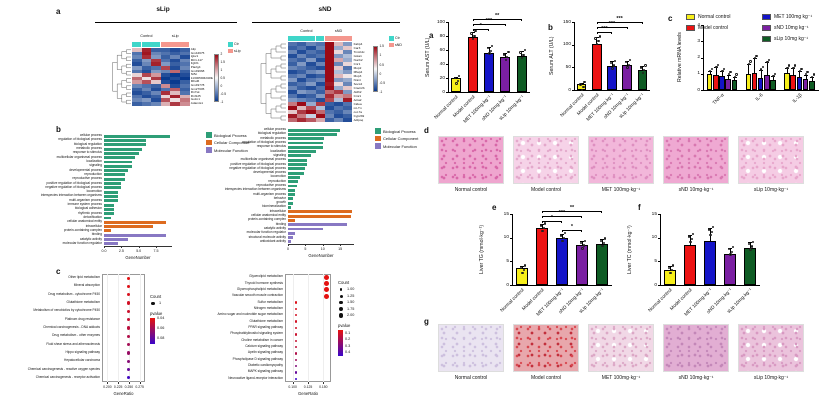  I want to click on pvalue-tick-label: 0.04, so click(161, 318).